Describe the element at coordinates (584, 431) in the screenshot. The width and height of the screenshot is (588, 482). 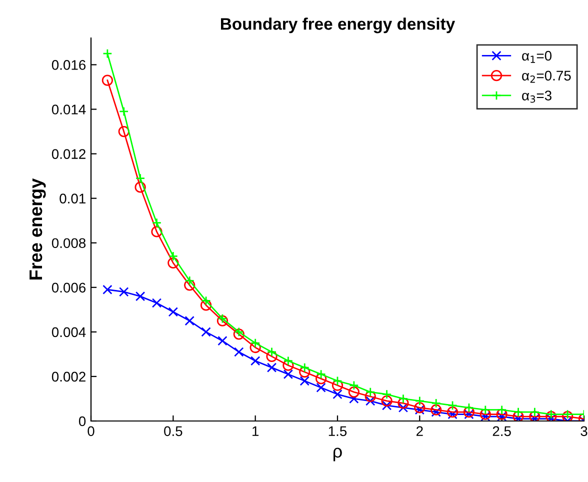
I see `x-tick-label: 3` at that location.